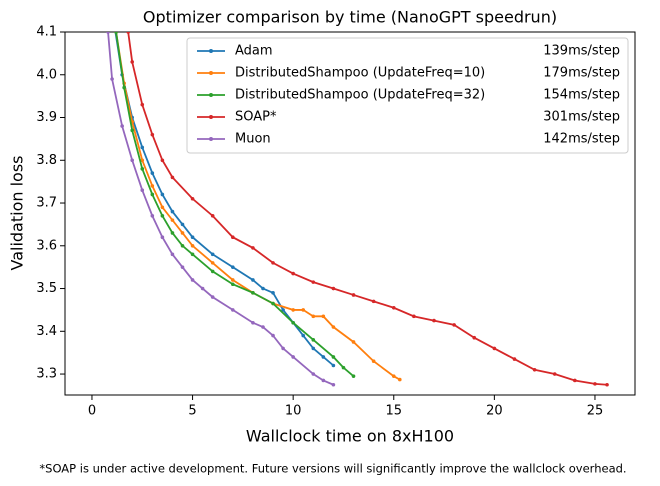 Image resolution: width=660 pixels, height=486 pixels. What do you see at coordinates (581, 117) in the screenshot?
I see `legend-note: 301ms/step` at bounding box center [581, 117].